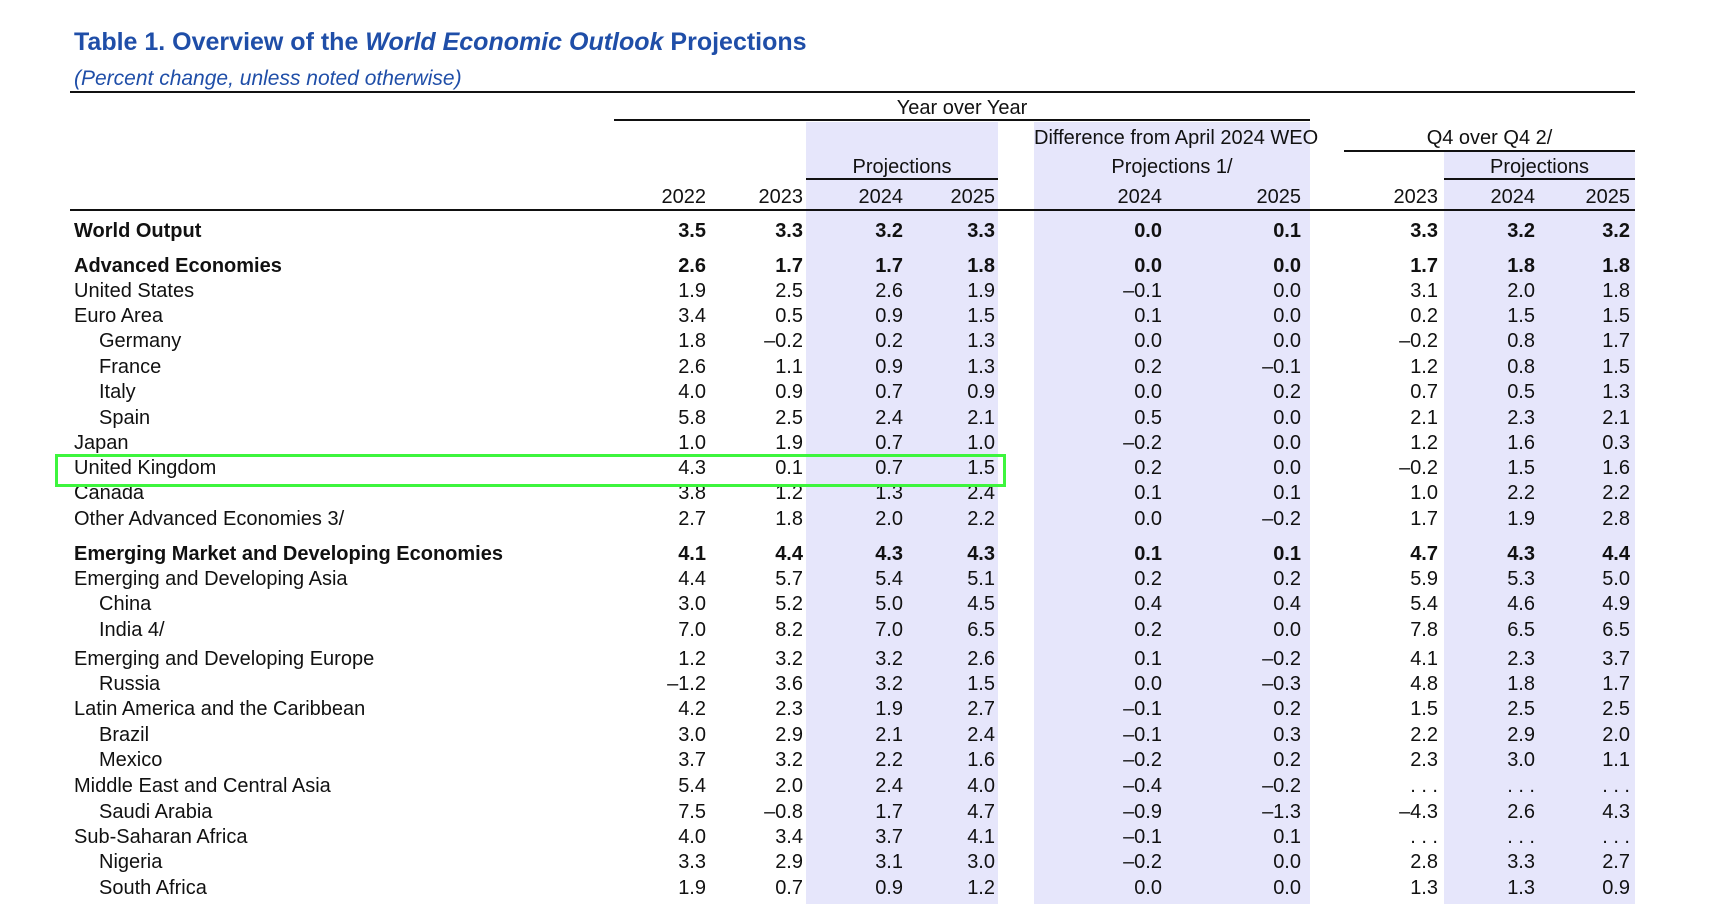 The width and height of the screenshot is (1722, 904). Describe the element at coordinates (962, 120) in the screenshot. I see `year-over-year-rule` at that location.